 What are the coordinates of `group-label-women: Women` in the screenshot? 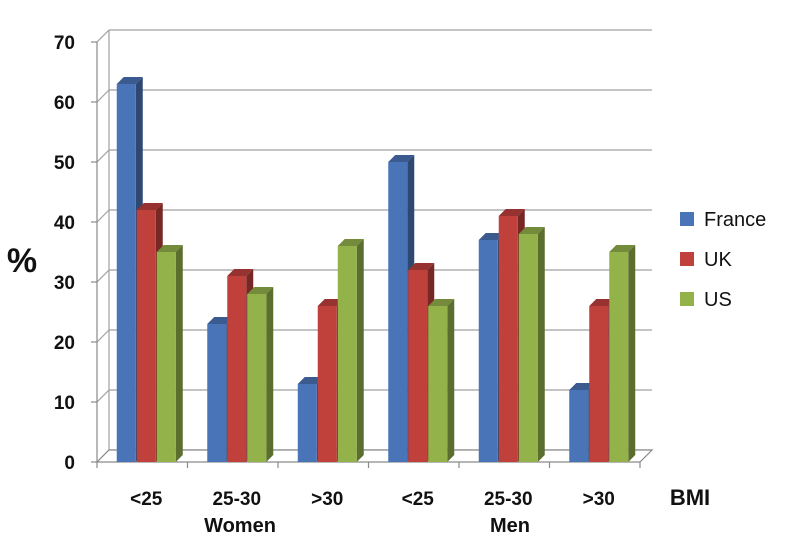 It's located at (240, 526).